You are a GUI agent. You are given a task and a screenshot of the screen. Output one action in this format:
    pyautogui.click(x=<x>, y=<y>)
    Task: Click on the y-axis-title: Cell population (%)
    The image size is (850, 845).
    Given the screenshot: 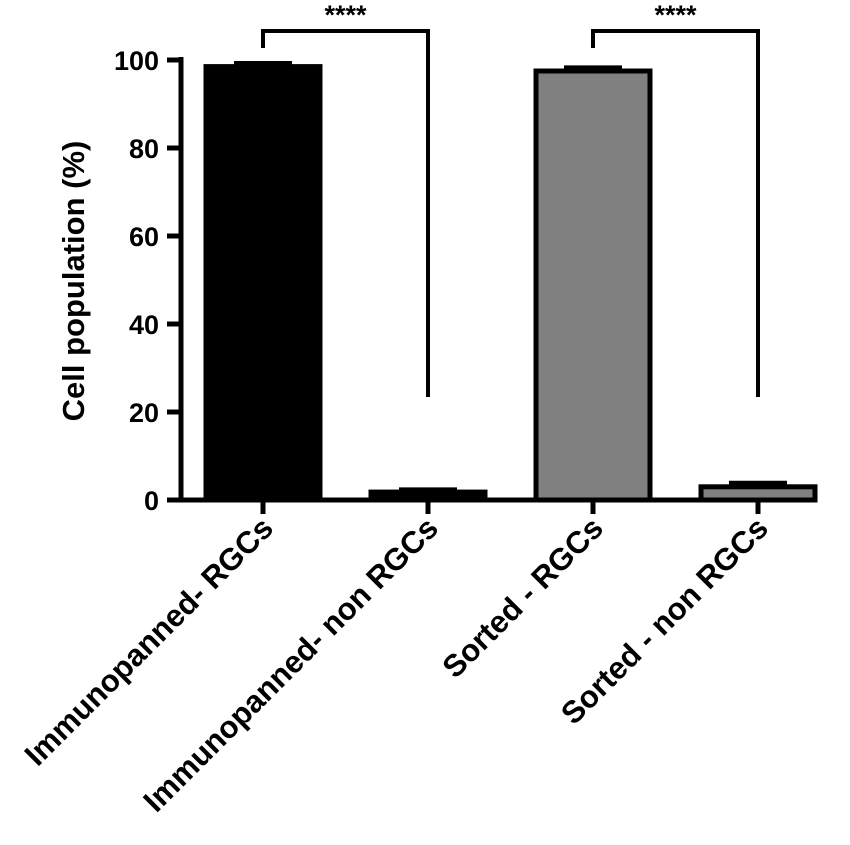 What is the action you would take?
    pyautogui.click(x=73, y=281)
    